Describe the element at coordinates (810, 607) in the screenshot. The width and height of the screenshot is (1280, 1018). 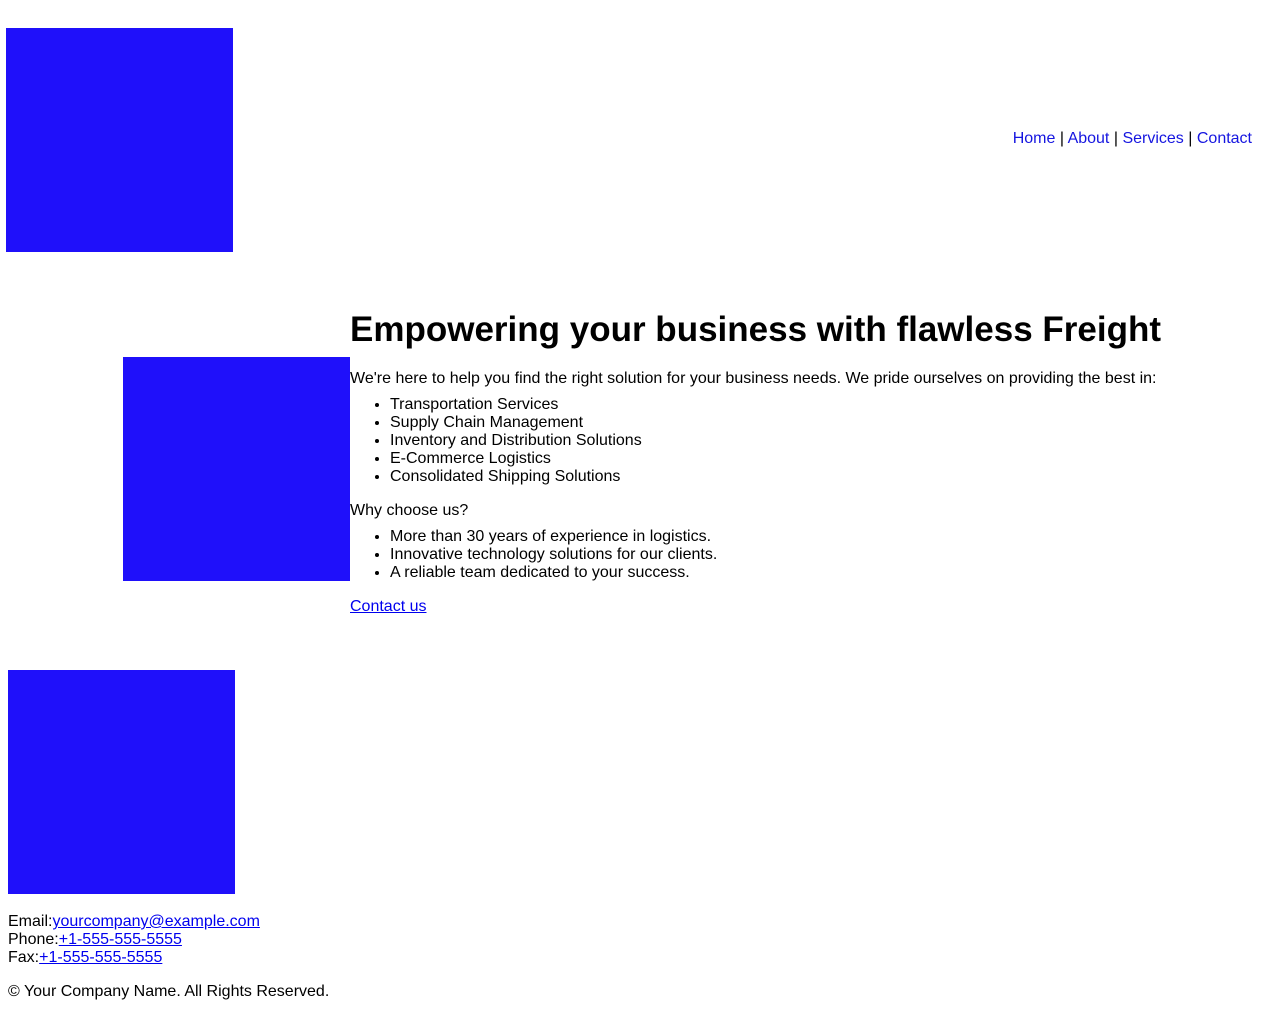
I see `cta-wrap: Contact us` at that location.